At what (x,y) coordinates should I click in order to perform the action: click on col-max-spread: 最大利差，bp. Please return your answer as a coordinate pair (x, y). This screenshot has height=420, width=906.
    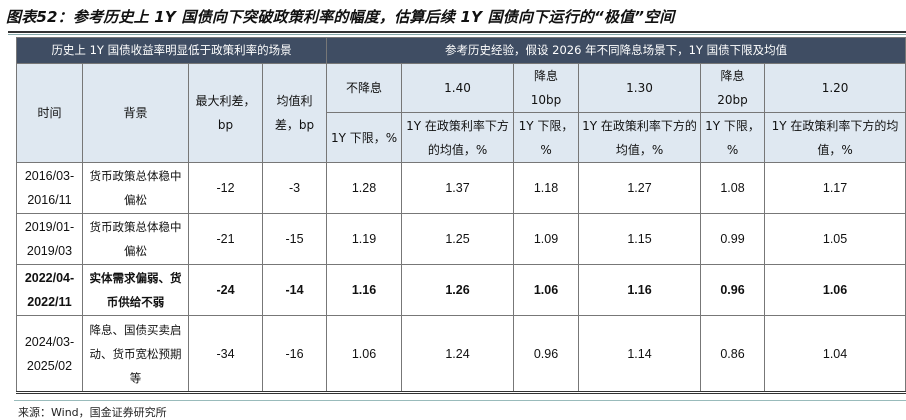
    Looking at the image, I should click on (225, 113).